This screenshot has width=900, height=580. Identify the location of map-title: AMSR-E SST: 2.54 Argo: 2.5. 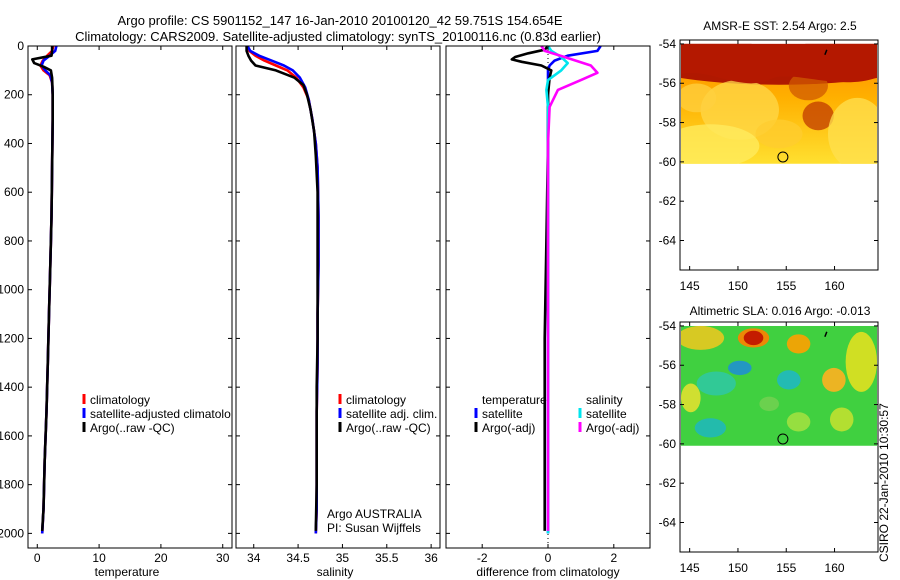
(780, 26).